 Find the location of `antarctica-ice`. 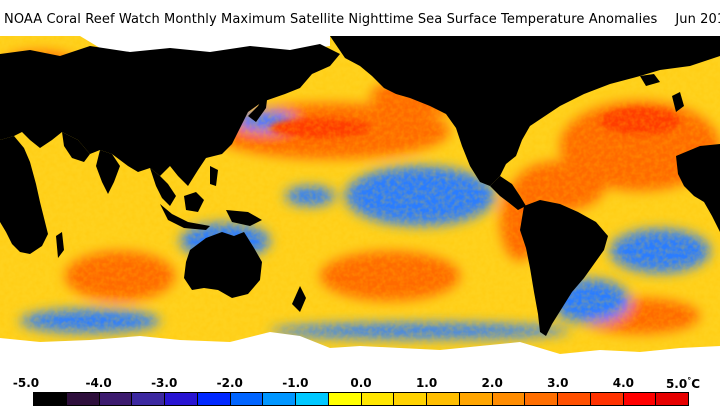

antarctica-ice is located at coordinates (360, 351).